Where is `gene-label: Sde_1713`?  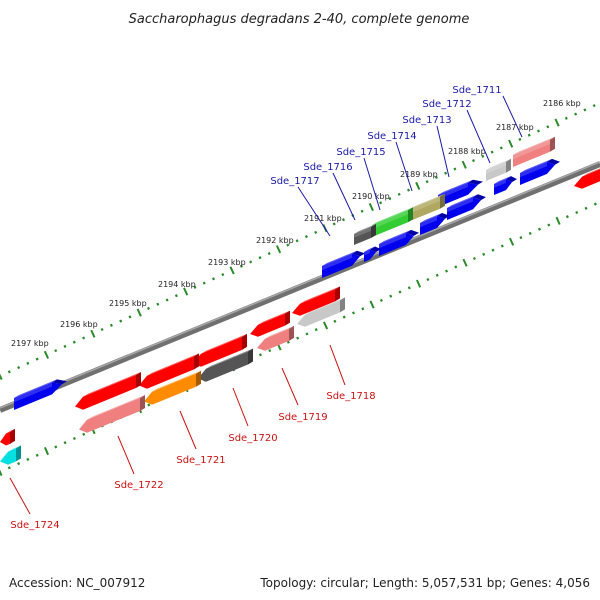 gene-label: Sde_1713 is located at coordinates (426, 120).